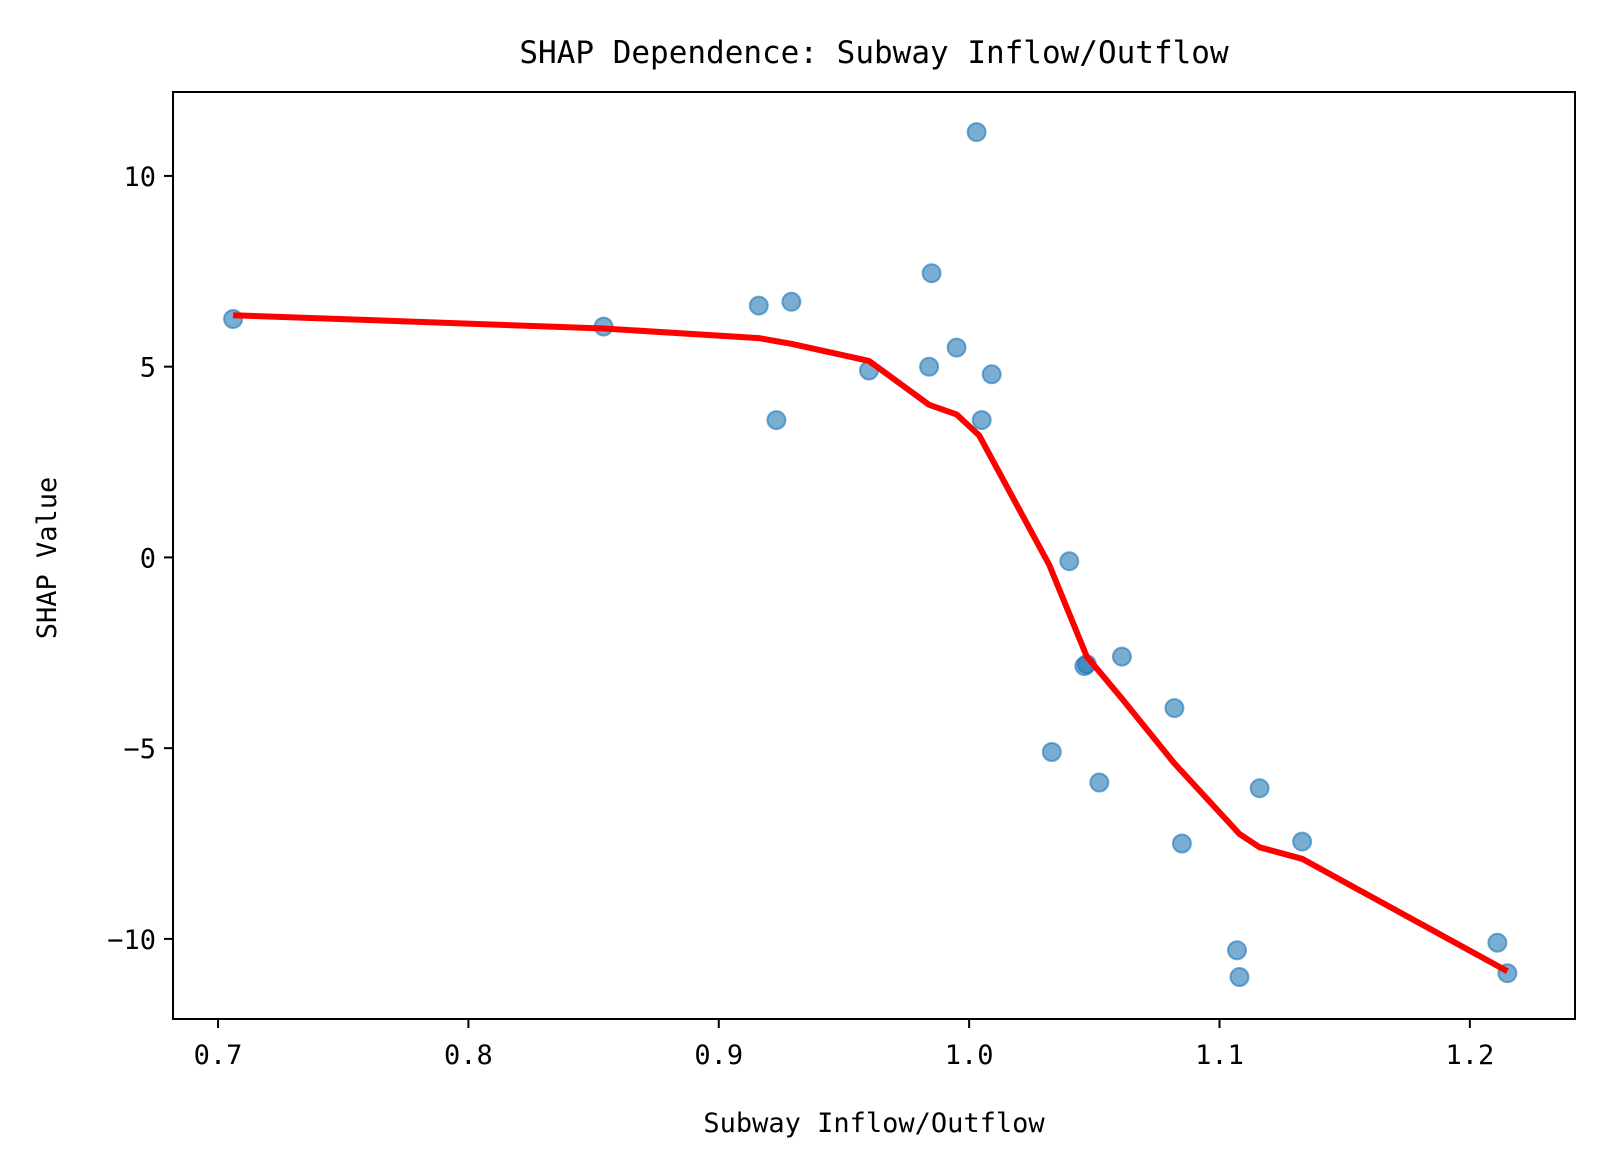 The image size is (1598, 1167). Describe the element at coordinates (218, 1055) in the screenshot. I see `x-tick-label-0: 0.7` at that location.